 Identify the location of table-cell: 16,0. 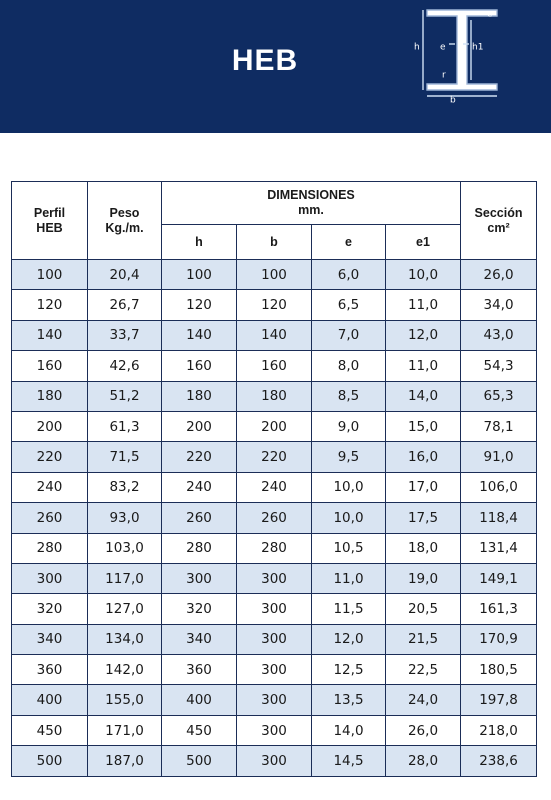
(423, 457).